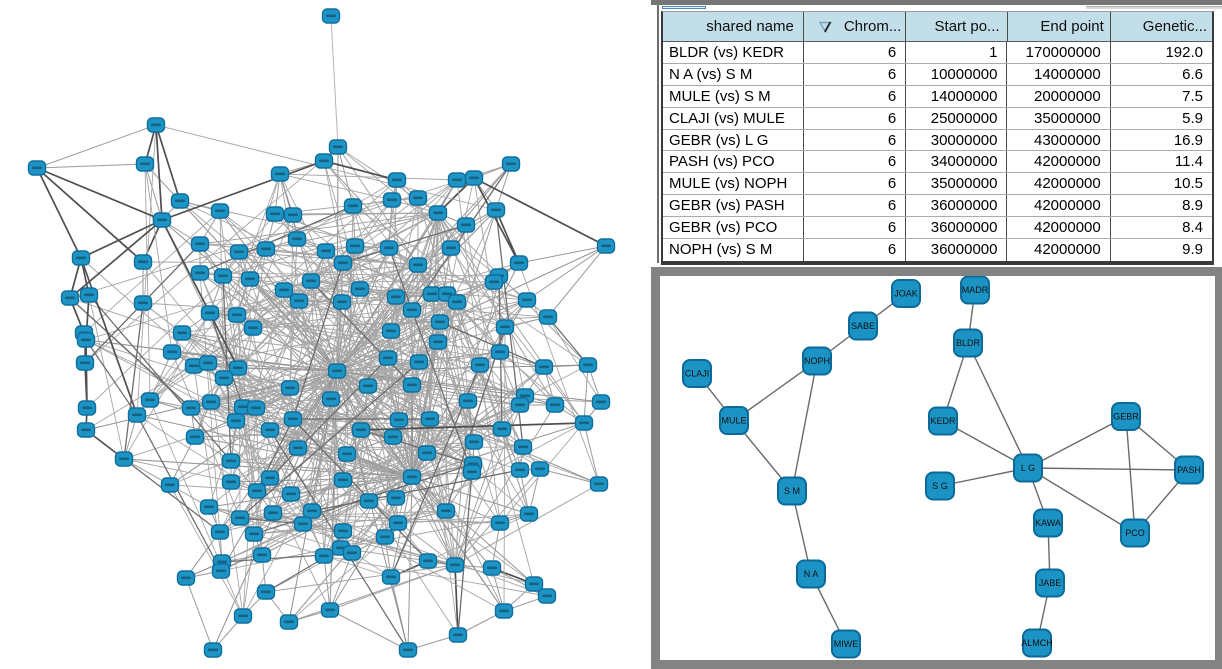 This screenshot has width=1222, height=669. I want to click on svg-text: MADR, so click(975, 290).